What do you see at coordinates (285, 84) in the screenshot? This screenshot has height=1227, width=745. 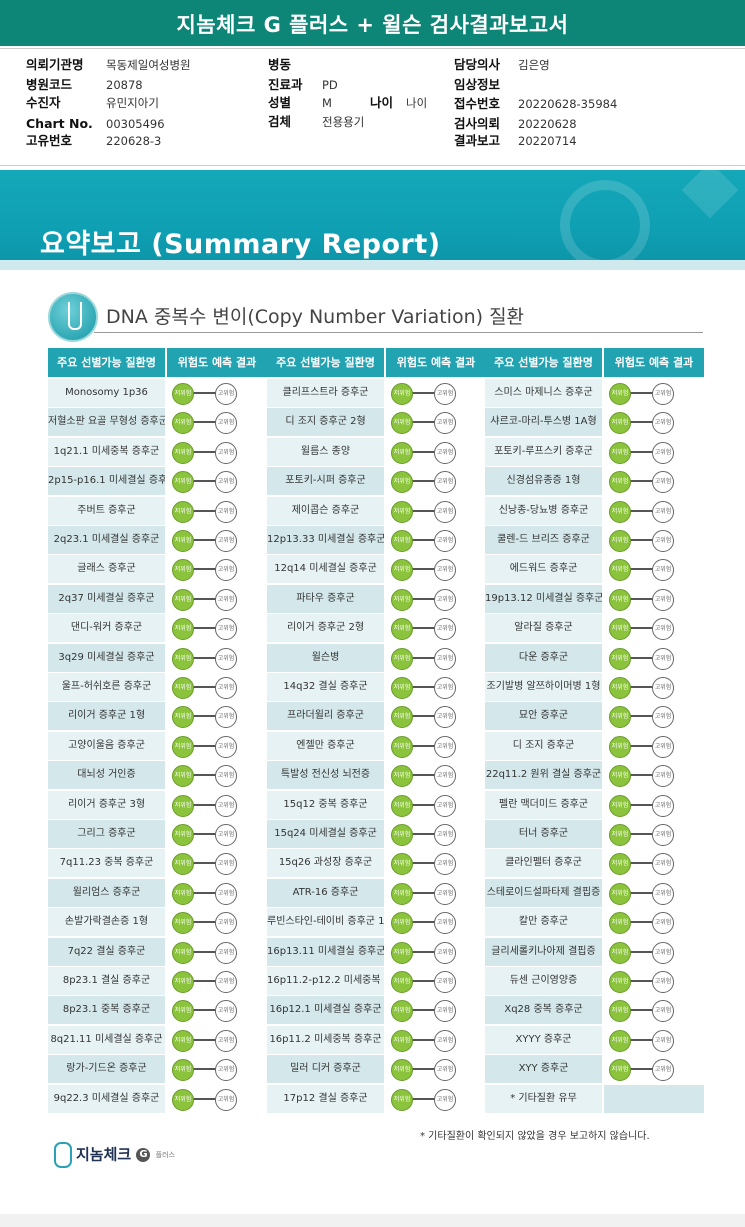 I see `info-label: 진료과` at bounding box center [285, 84].